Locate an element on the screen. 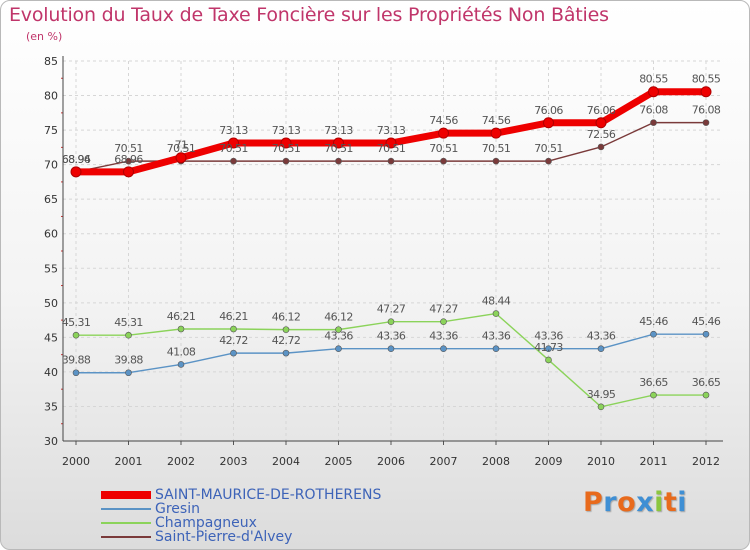 This screenshot has height=550, width=750. logo-letter: i is located at coordinates (659, 502).